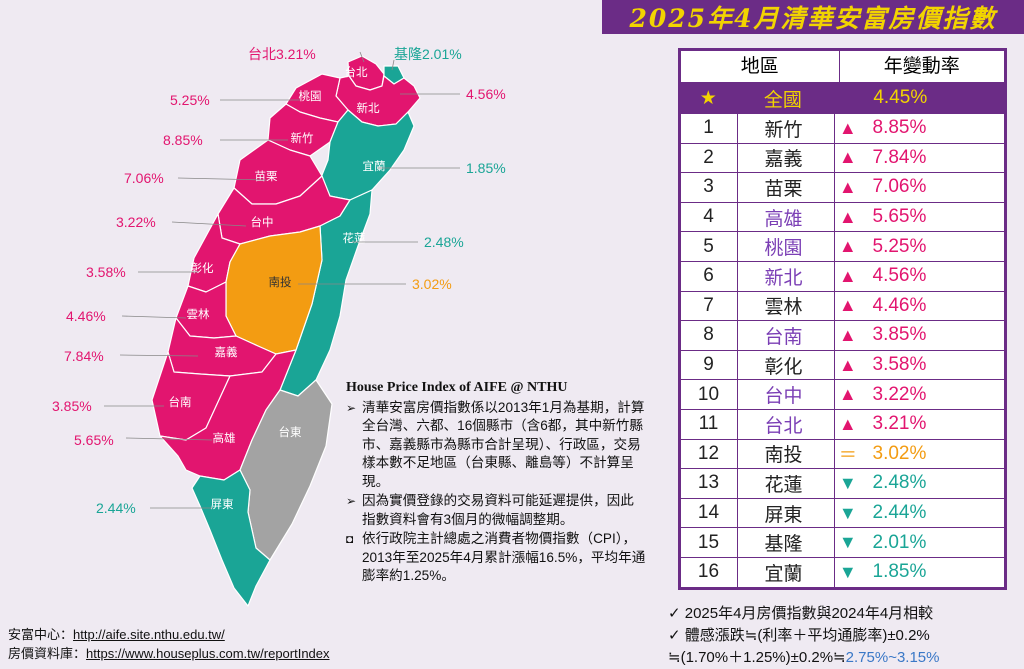 Image resolution: width=1024 pixels, height=669 pixels. What do you see at coordinates (899, 513) in the screenshot?
I see `rate-cell: 2.44%` at bounding box center [899, 513].